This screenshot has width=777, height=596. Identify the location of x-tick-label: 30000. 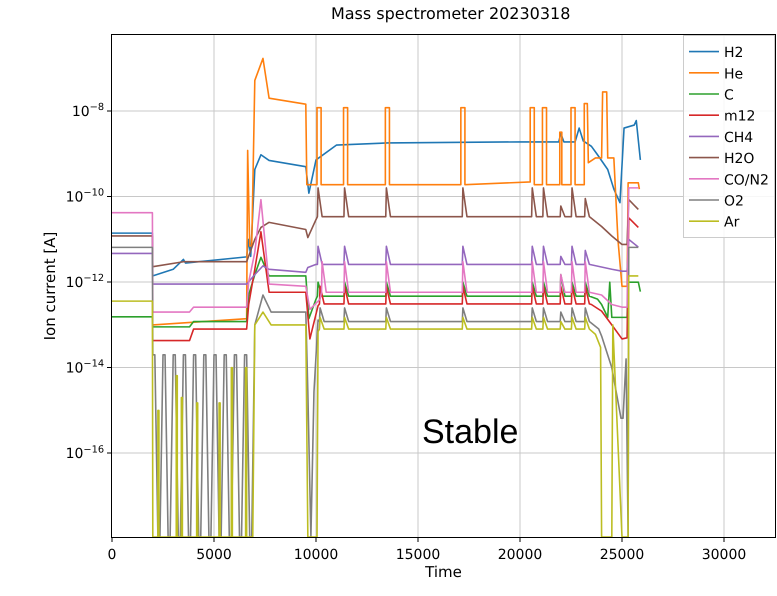
(724, 554).